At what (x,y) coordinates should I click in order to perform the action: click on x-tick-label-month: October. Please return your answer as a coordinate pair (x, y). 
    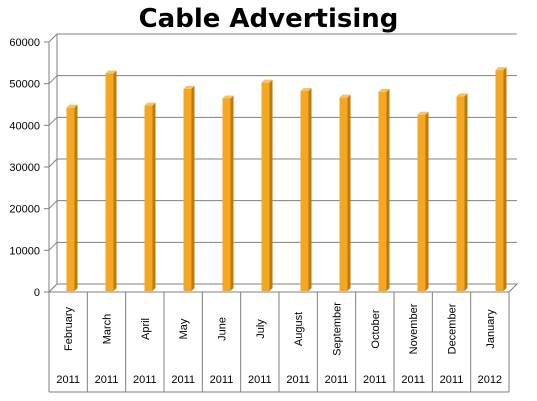
    Looking at the image, I should click on (376, 328).